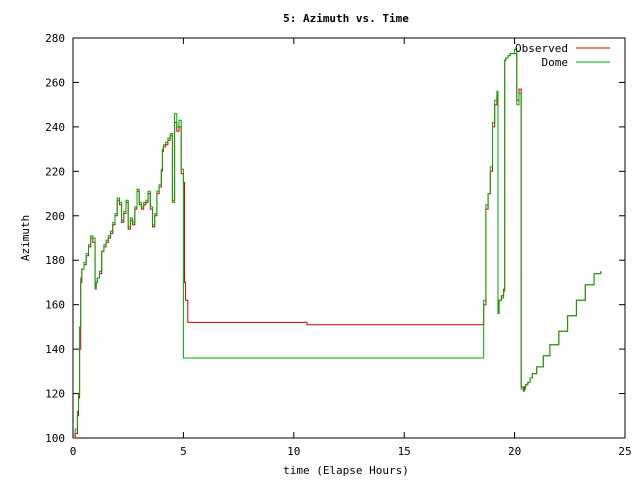  What do you see at coordinates (25, 238) in the screenshot?
I see `y-axis-label: Azimuth` at bounding box center [25, 238].